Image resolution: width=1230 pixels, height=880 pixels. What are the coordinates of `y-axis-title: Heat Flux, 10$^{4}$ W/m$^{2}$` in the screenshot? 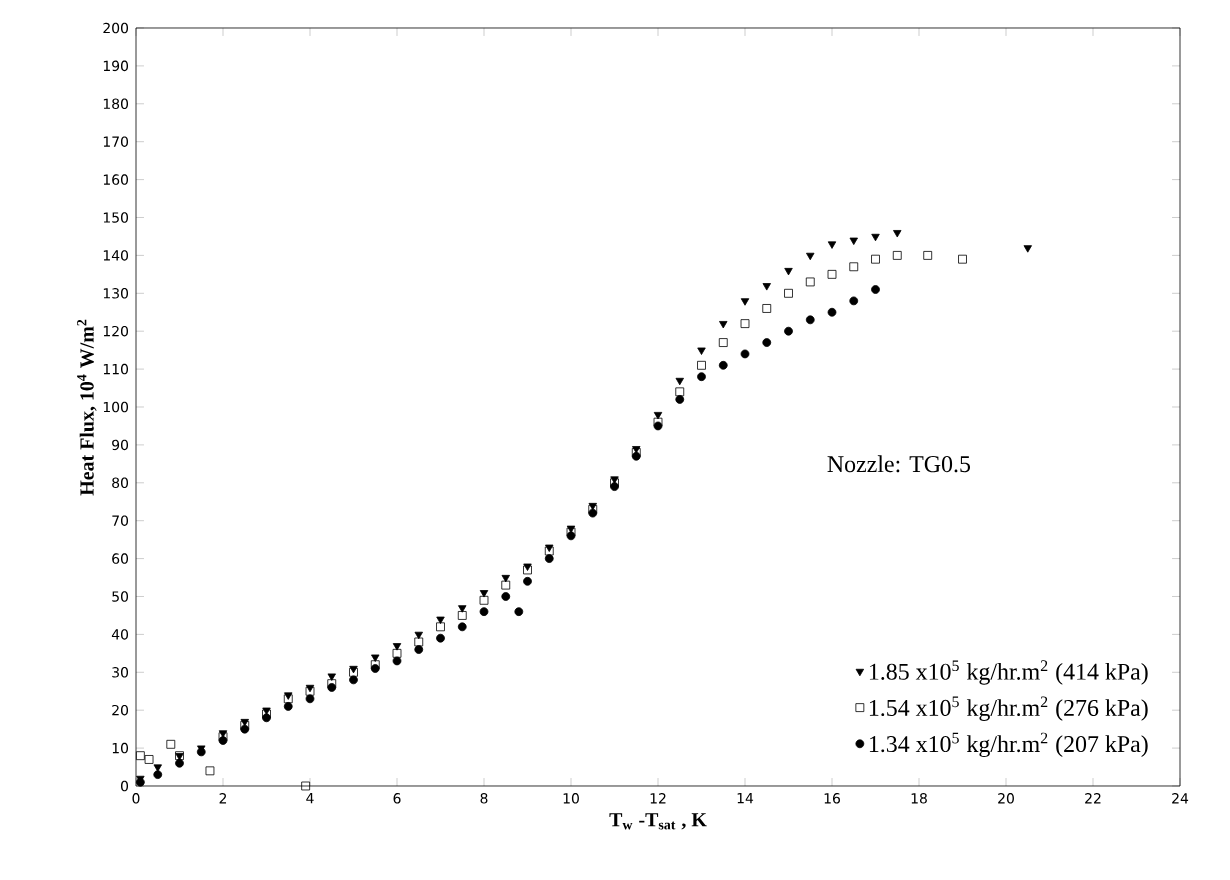 It's located at (87, 407).